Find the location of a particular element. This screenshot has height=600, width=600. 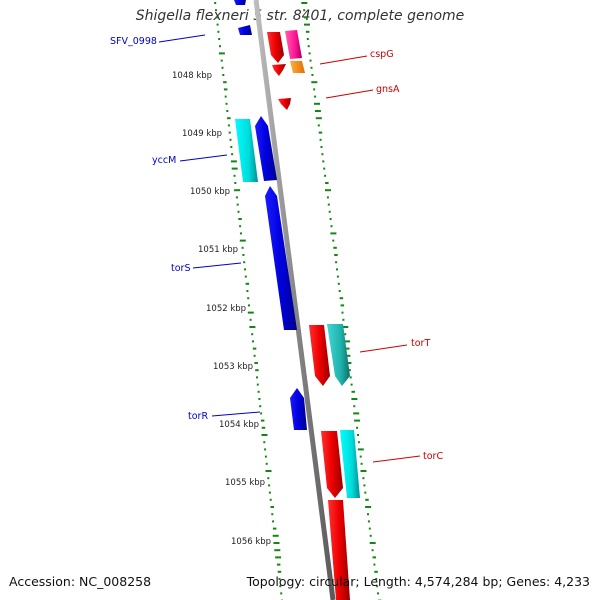

cds-tort is located at coordinates (338, 355).